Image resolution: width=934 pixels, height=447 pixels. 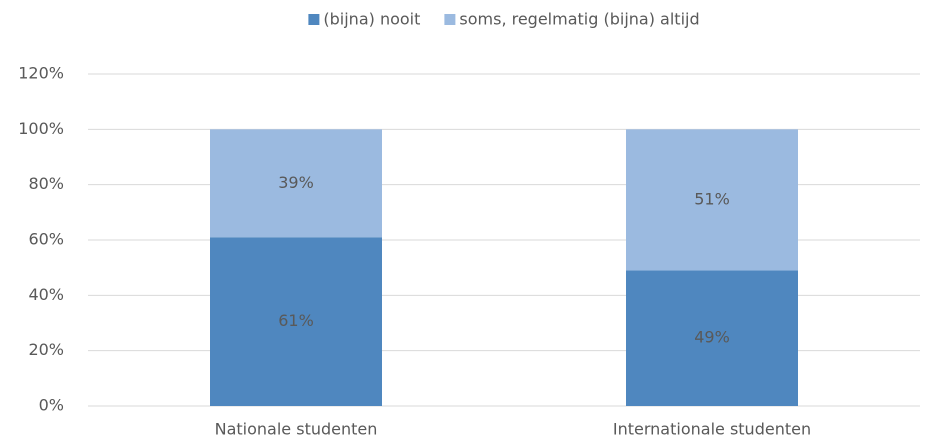 What do you see at coordinates (46, 183) in the screenshot?
I see `y-tick-label: 80%` at bounding box center [46, 183].